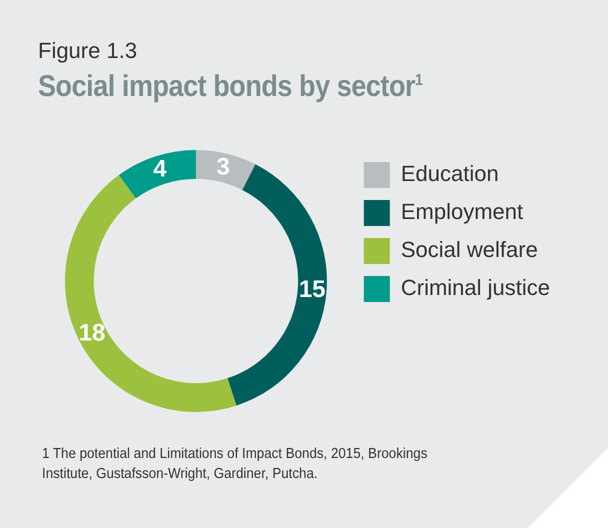 The image size is (608, 528). What do you see at coordinates (469, 249) in the screenshot?
I see `legend-label: Social welfare` at bounding box center [469, 249].